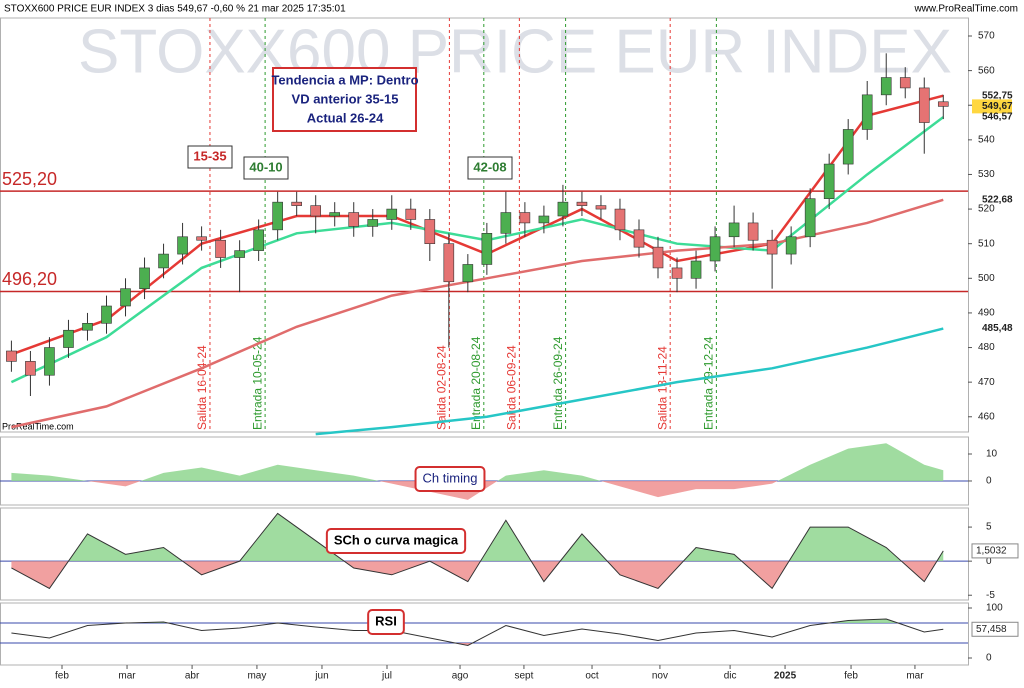 This screenshot has width=1024, height=688. What do you see at coordinates (192, 676) in the screenshot?
I see `x-tick-label: abr` at bounding box center [192, 676].